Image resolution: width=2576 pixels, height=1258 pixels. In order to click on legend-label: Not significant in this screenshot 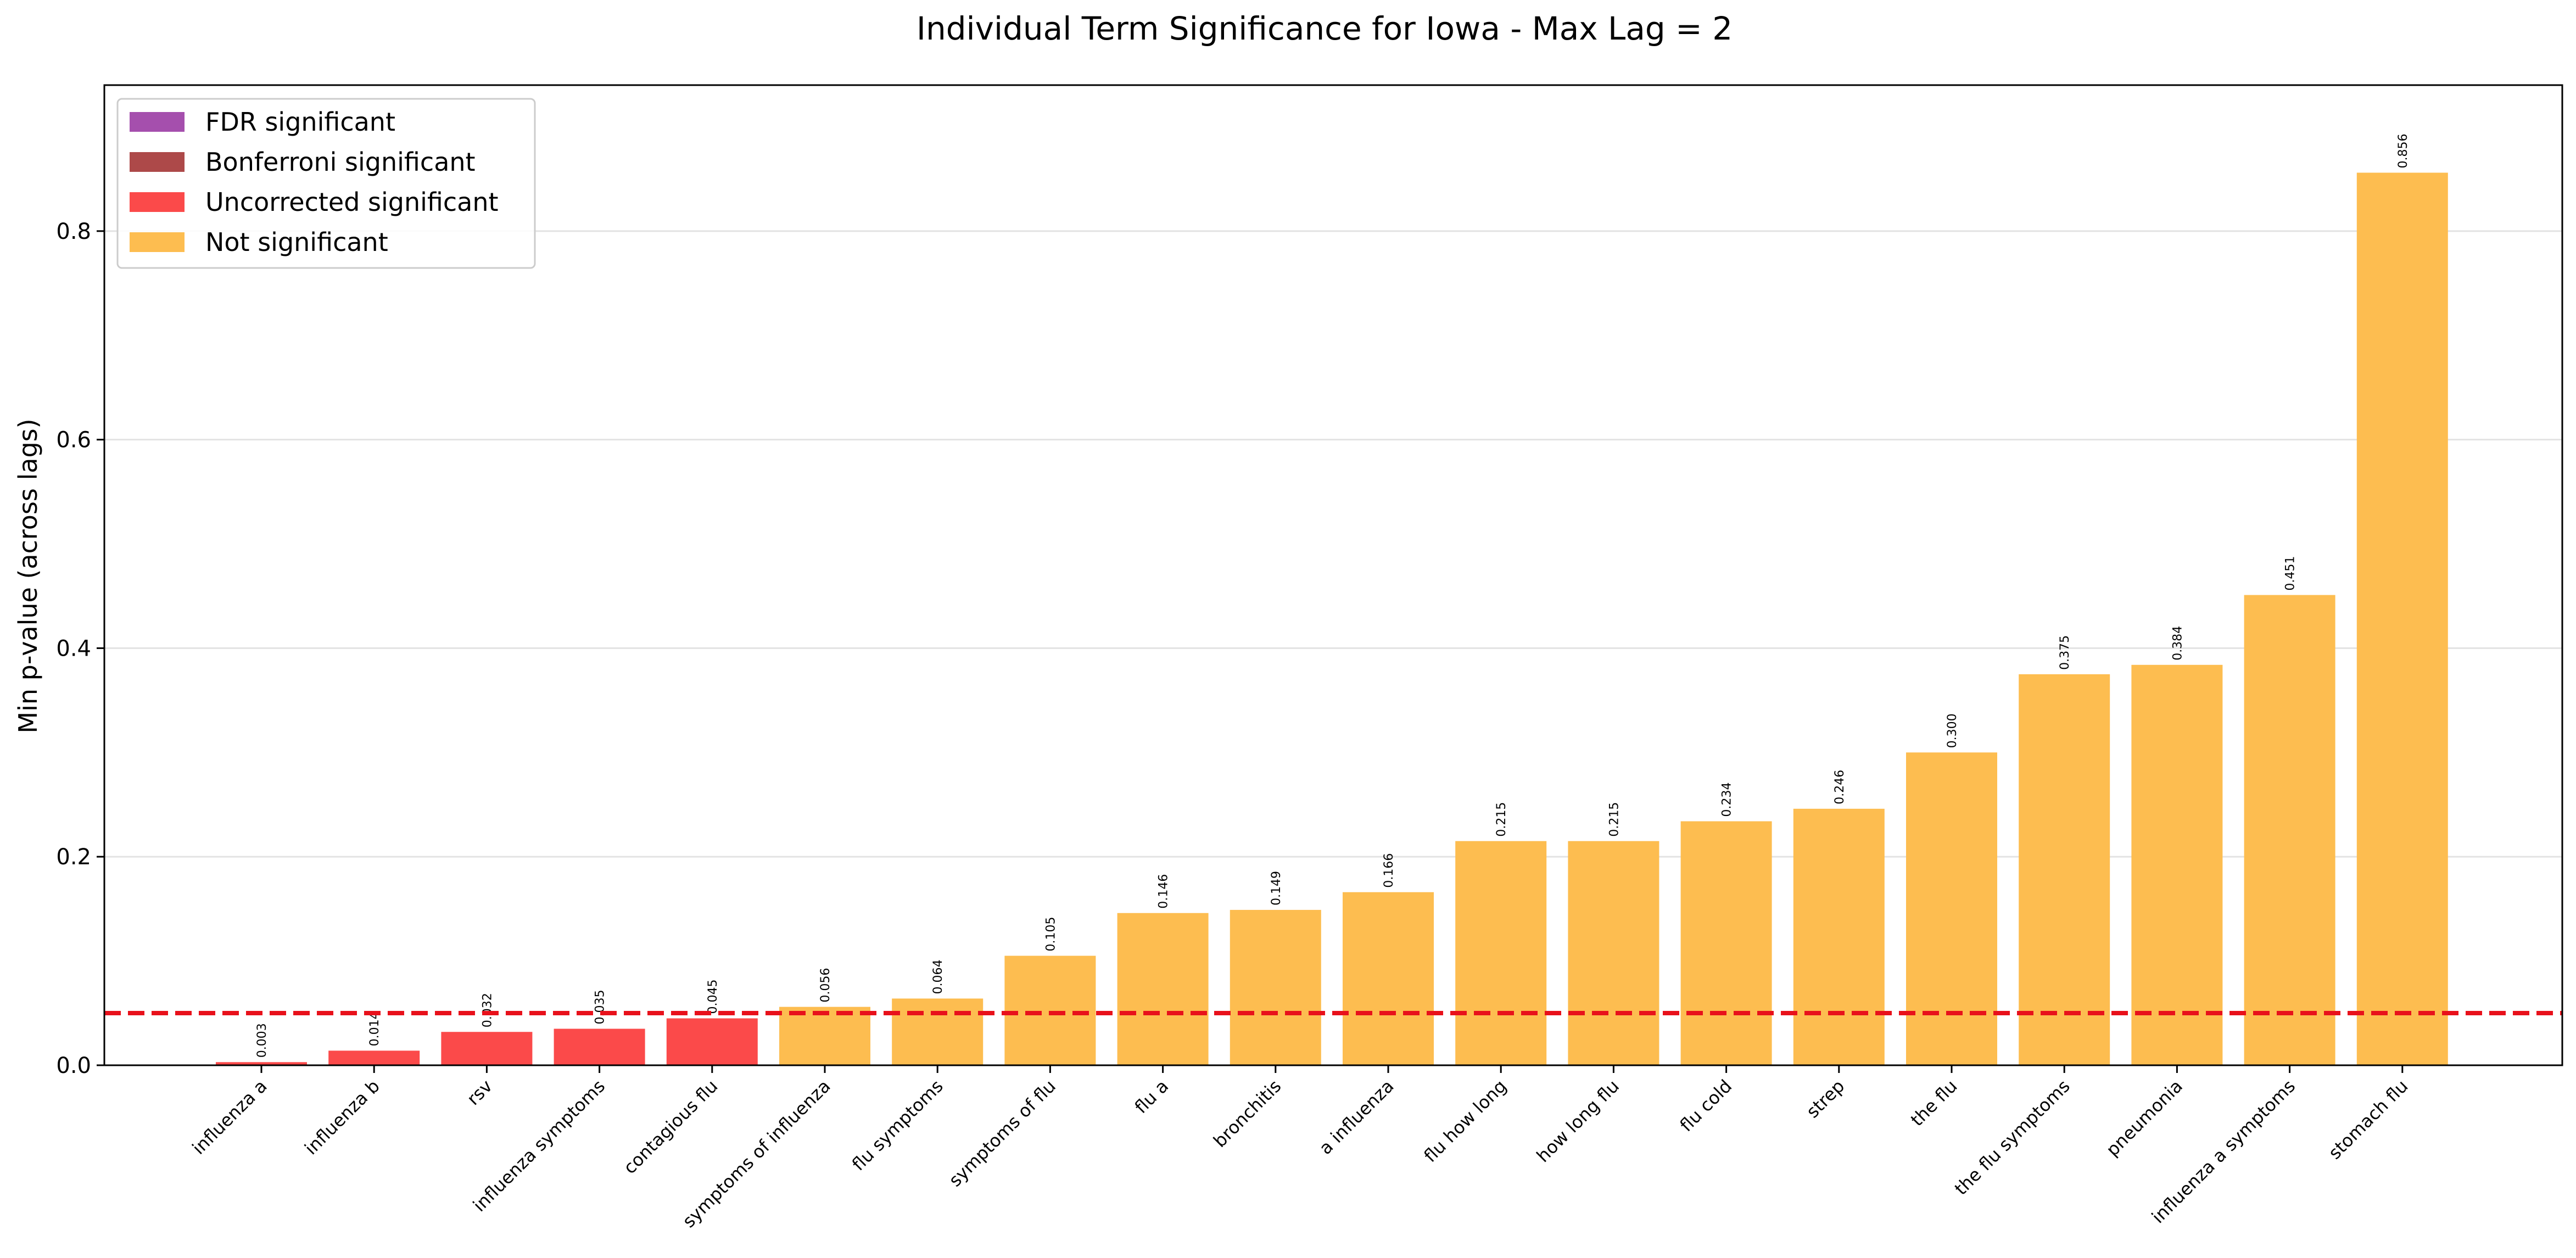, I will do `click(297, 242)`.